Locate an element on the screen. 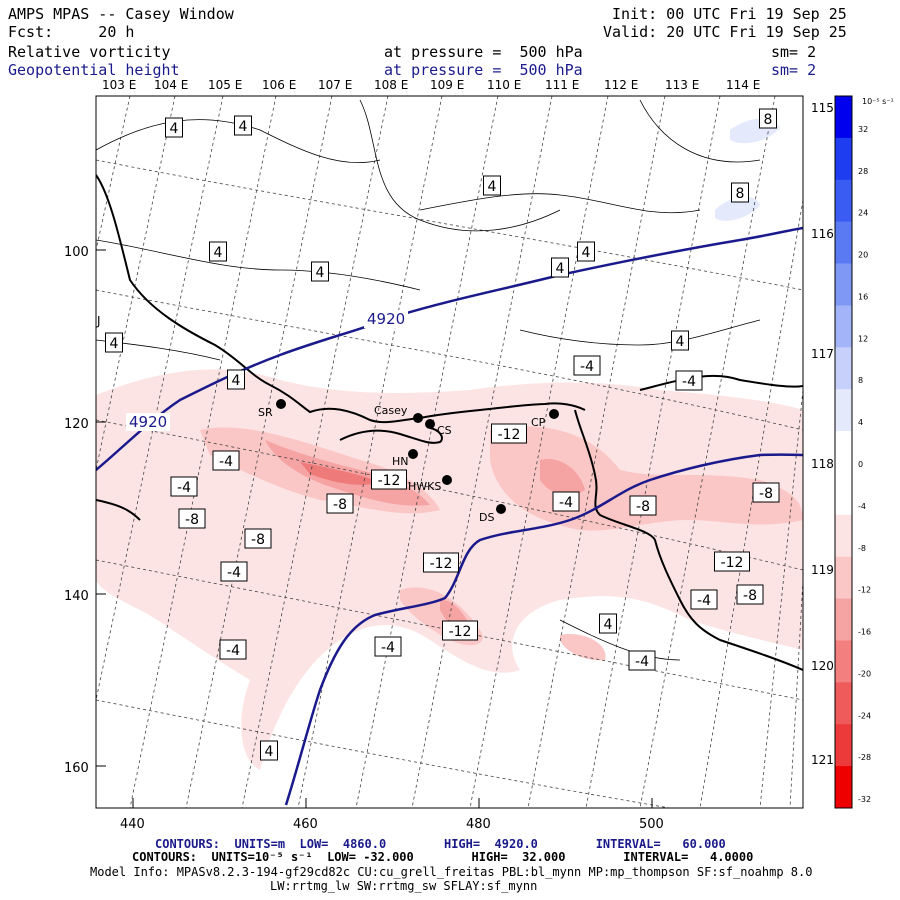 The height and width of the screenshot is (900, 900). station-marker-cp is located at coordinates (554, 414).